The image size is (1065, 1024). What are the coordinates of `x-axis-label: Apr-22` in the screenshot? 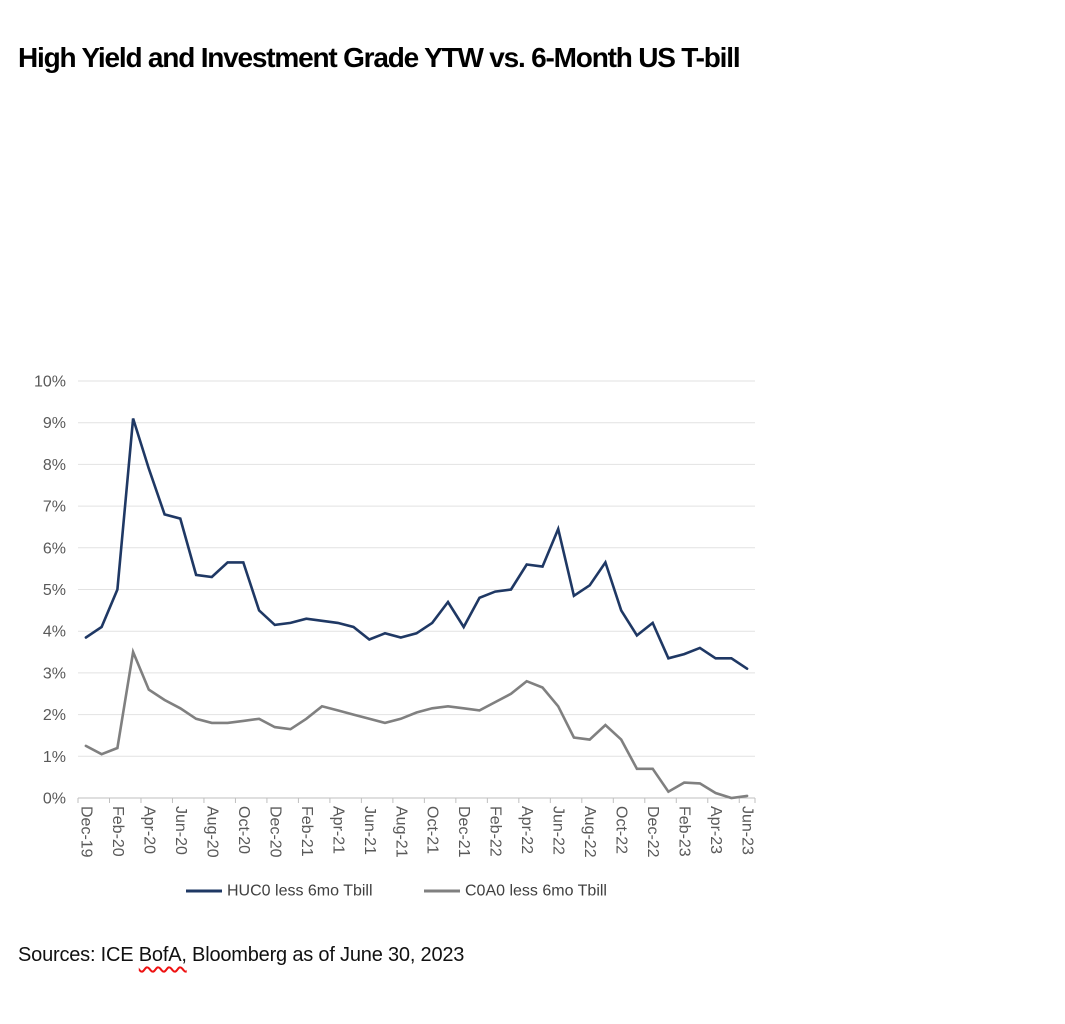 It's located at (526, 830).